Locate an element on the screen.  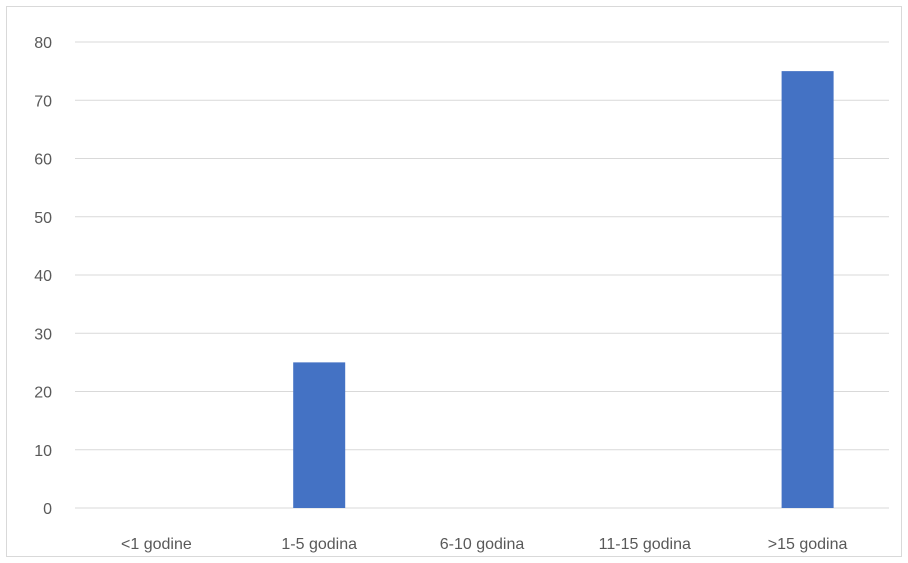
x-tick-label: 1-5 godina is located at coordinates (319, 544).